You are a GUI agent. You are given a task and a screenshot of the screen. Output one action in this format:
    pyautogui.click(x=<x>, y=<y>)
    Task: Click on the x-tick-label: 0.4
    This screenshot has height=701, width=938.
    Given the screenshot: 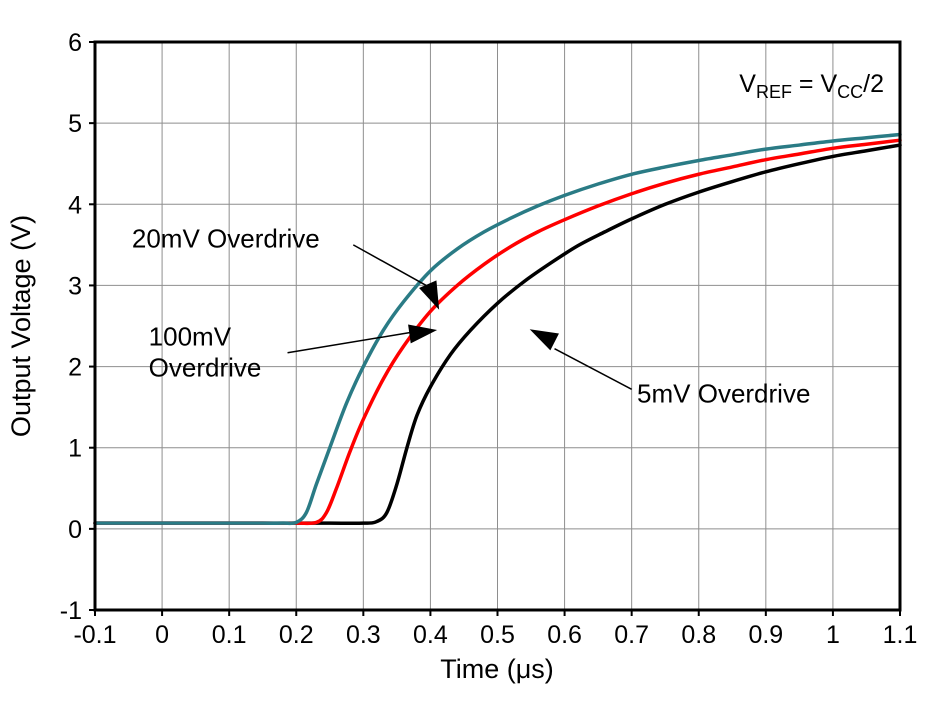 What is the action you would take?
    pyautogui.click(x=430, y=635)
    